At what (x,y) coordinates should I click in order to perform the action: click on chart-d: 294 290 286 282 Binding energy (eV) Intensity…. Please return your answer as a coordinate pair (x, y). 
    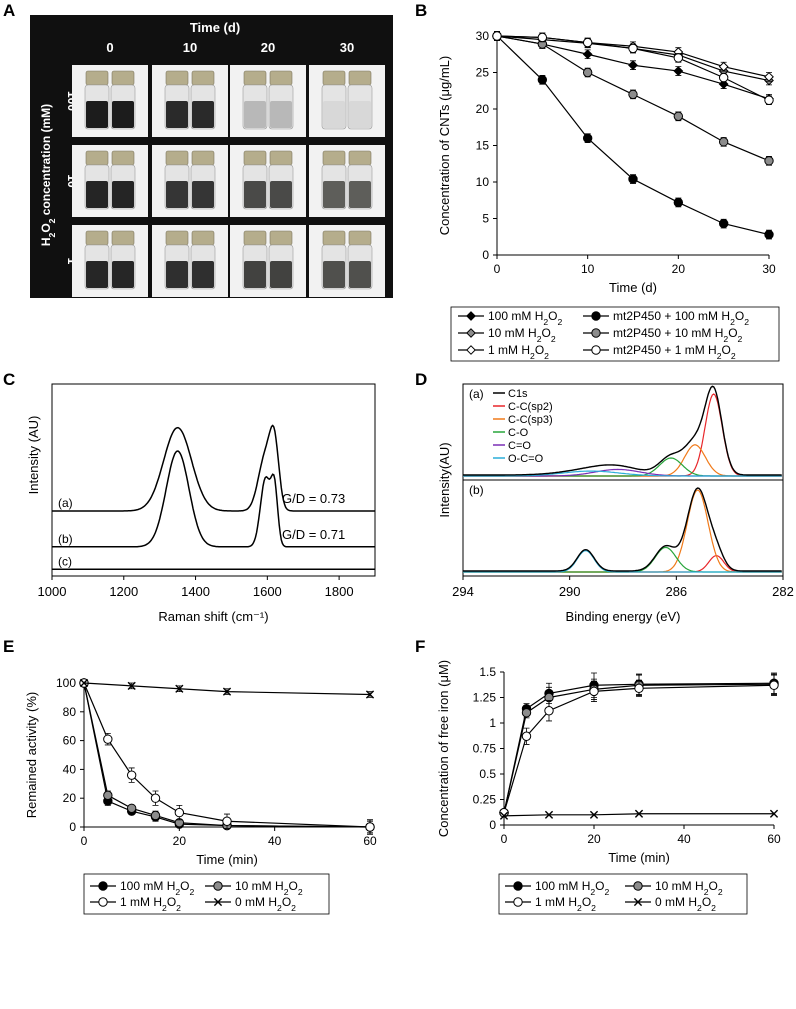
    Looking at the image, I should click on (615, 503).